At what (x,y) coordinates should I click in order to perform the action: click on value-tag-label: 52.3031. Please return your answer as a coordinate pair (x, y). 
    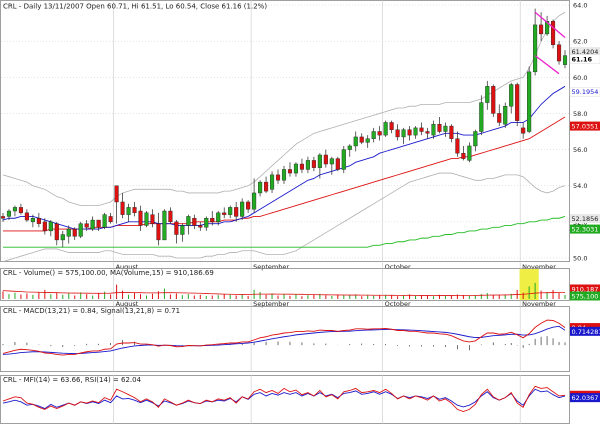
    Looking at the image, I should click on (585, 230).